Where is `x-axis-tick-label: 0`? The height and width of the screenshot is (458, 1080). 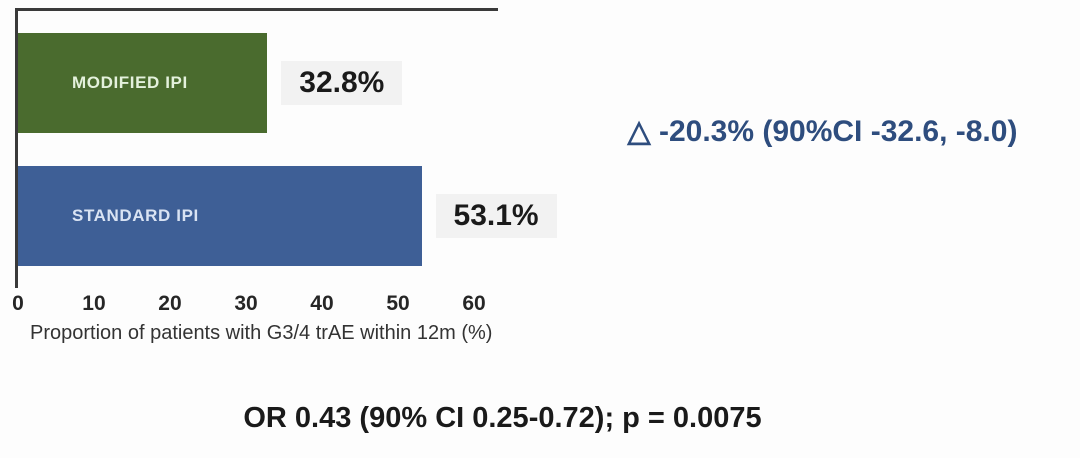
x-axis-tick-label: 0 is located at coordinates (18, 303).